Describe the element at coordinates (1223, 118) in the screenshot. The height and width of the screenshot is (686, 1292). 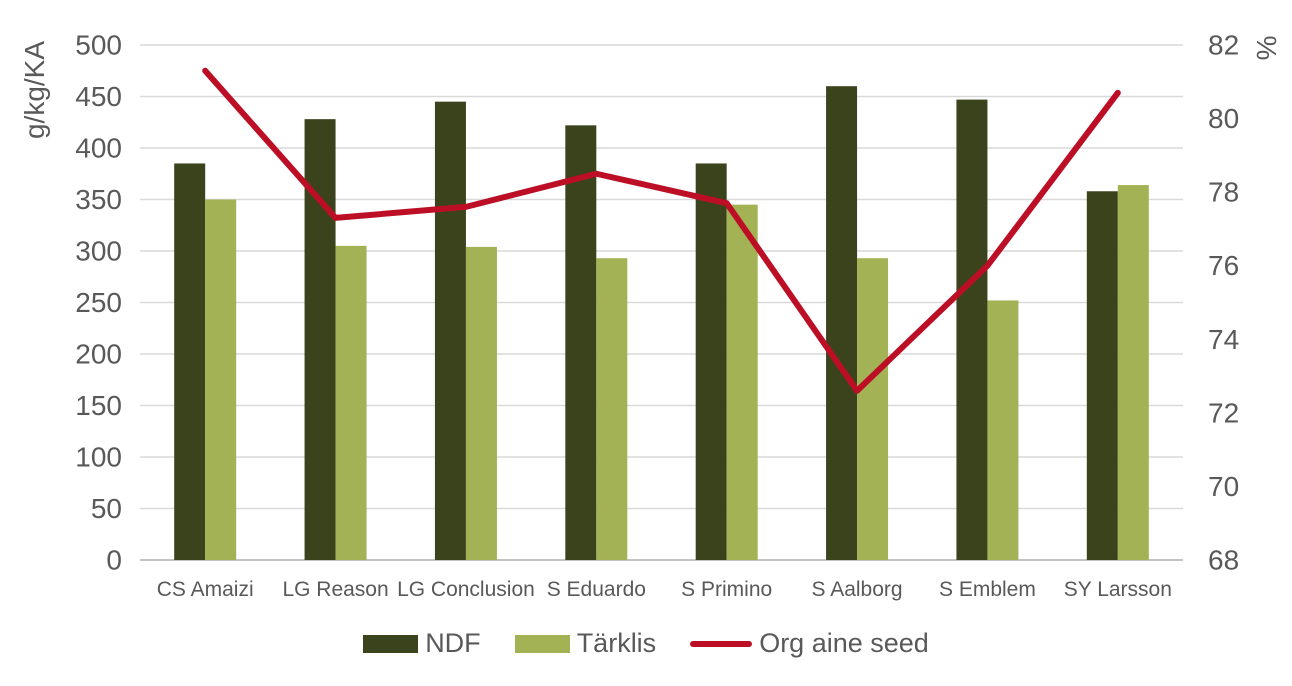
I see `right-axis-tick-label: 80` at that location.